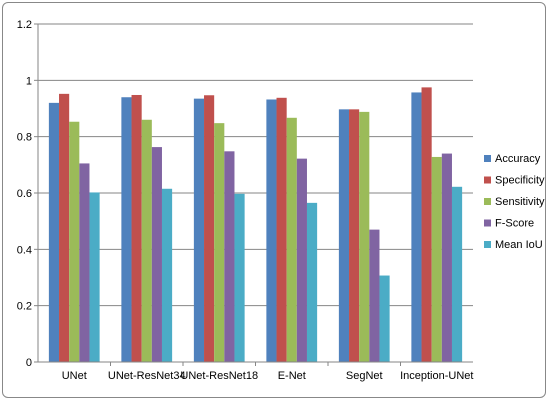 Image resolution: width=550 pixels, height=402 pixels. I want to click on bar-sensitivity-unet-resnet34, so click(146, 241).